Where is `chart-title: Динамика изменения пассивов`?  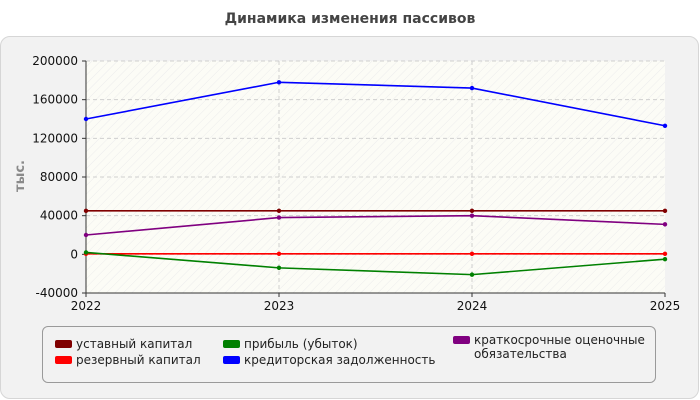
chart-title: Динамика изменения пассивов is located at coordinates (350, 19).